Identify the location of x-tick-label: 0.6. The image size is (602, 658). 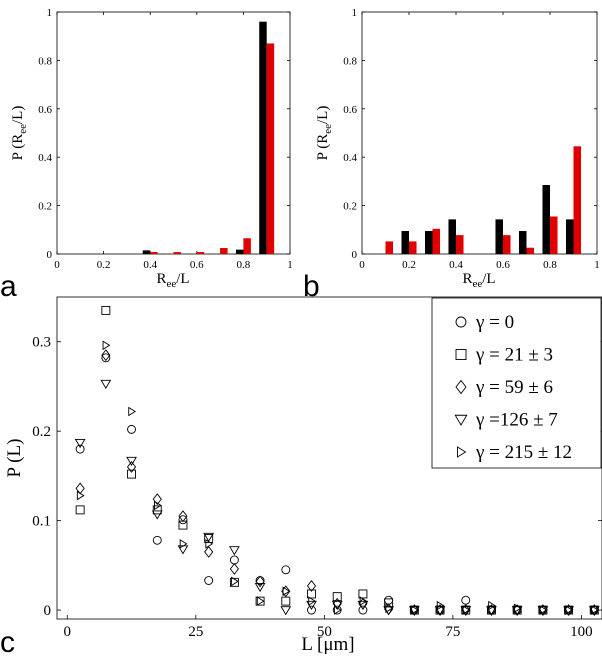
(503, 265).